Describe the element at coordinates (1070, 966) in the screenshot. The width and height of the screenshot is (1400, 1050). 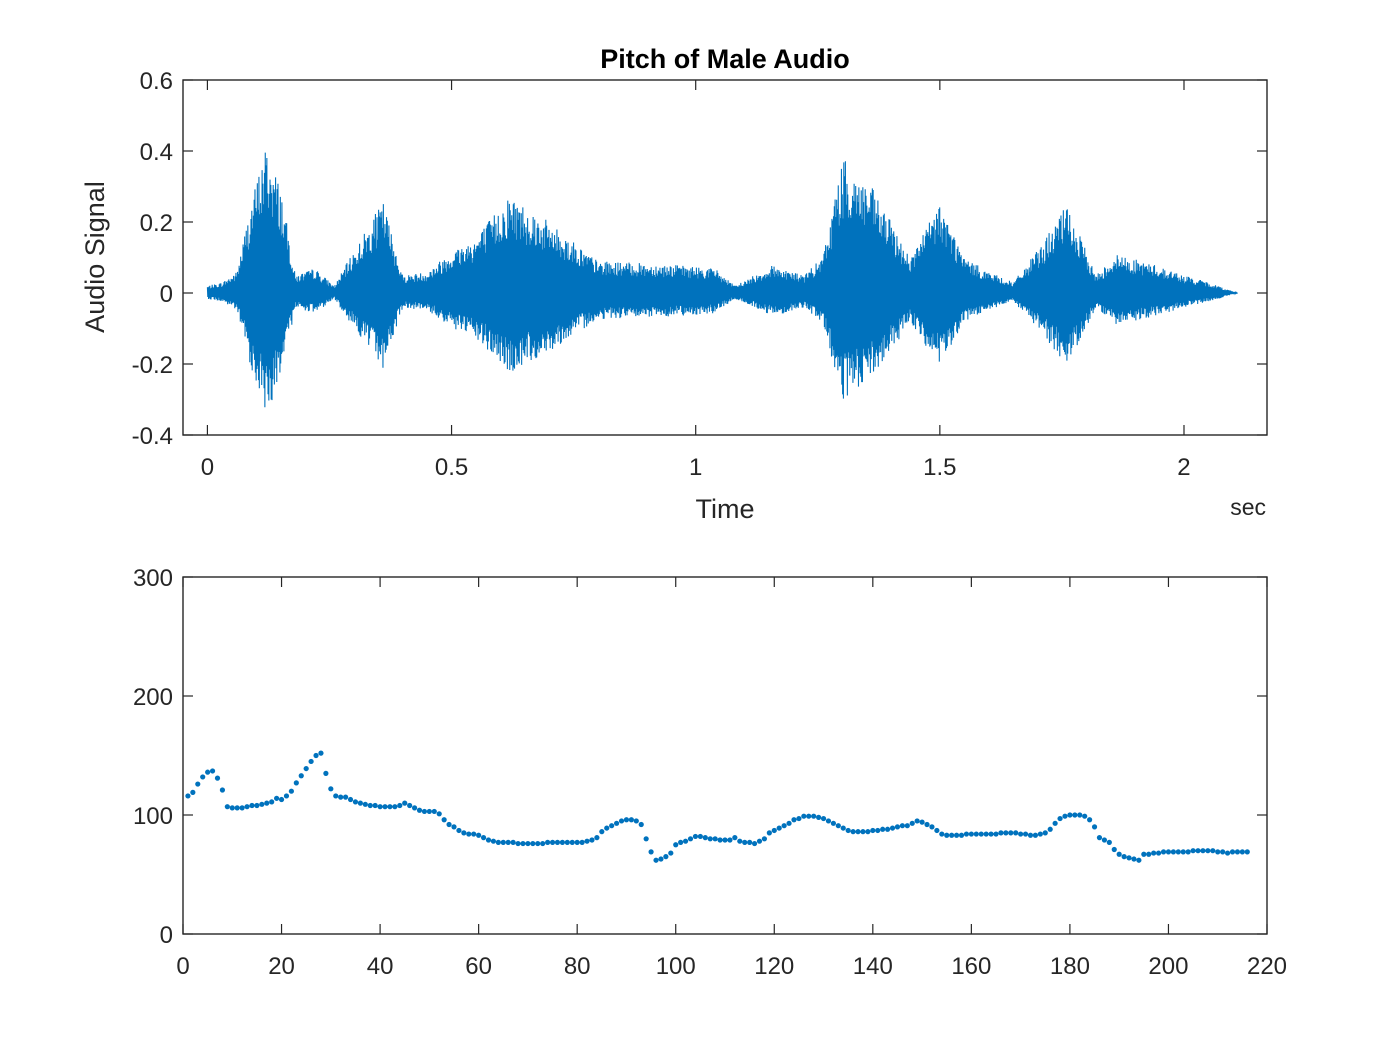
I see `x-tick-label: 180` at that location.